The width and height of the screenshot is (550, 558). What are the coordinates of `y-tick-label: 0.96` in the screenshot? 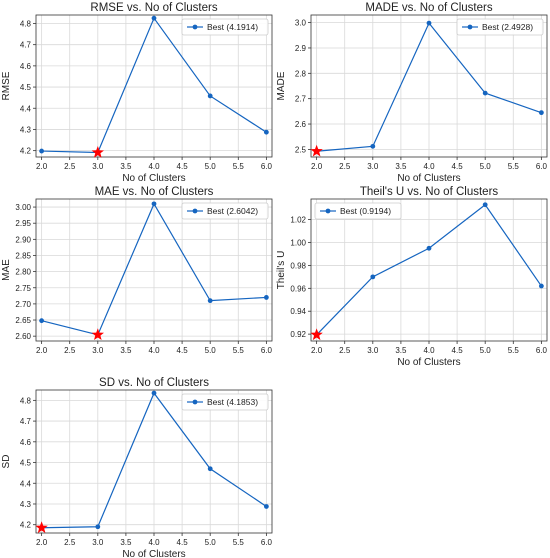 It's located at (298, 288).